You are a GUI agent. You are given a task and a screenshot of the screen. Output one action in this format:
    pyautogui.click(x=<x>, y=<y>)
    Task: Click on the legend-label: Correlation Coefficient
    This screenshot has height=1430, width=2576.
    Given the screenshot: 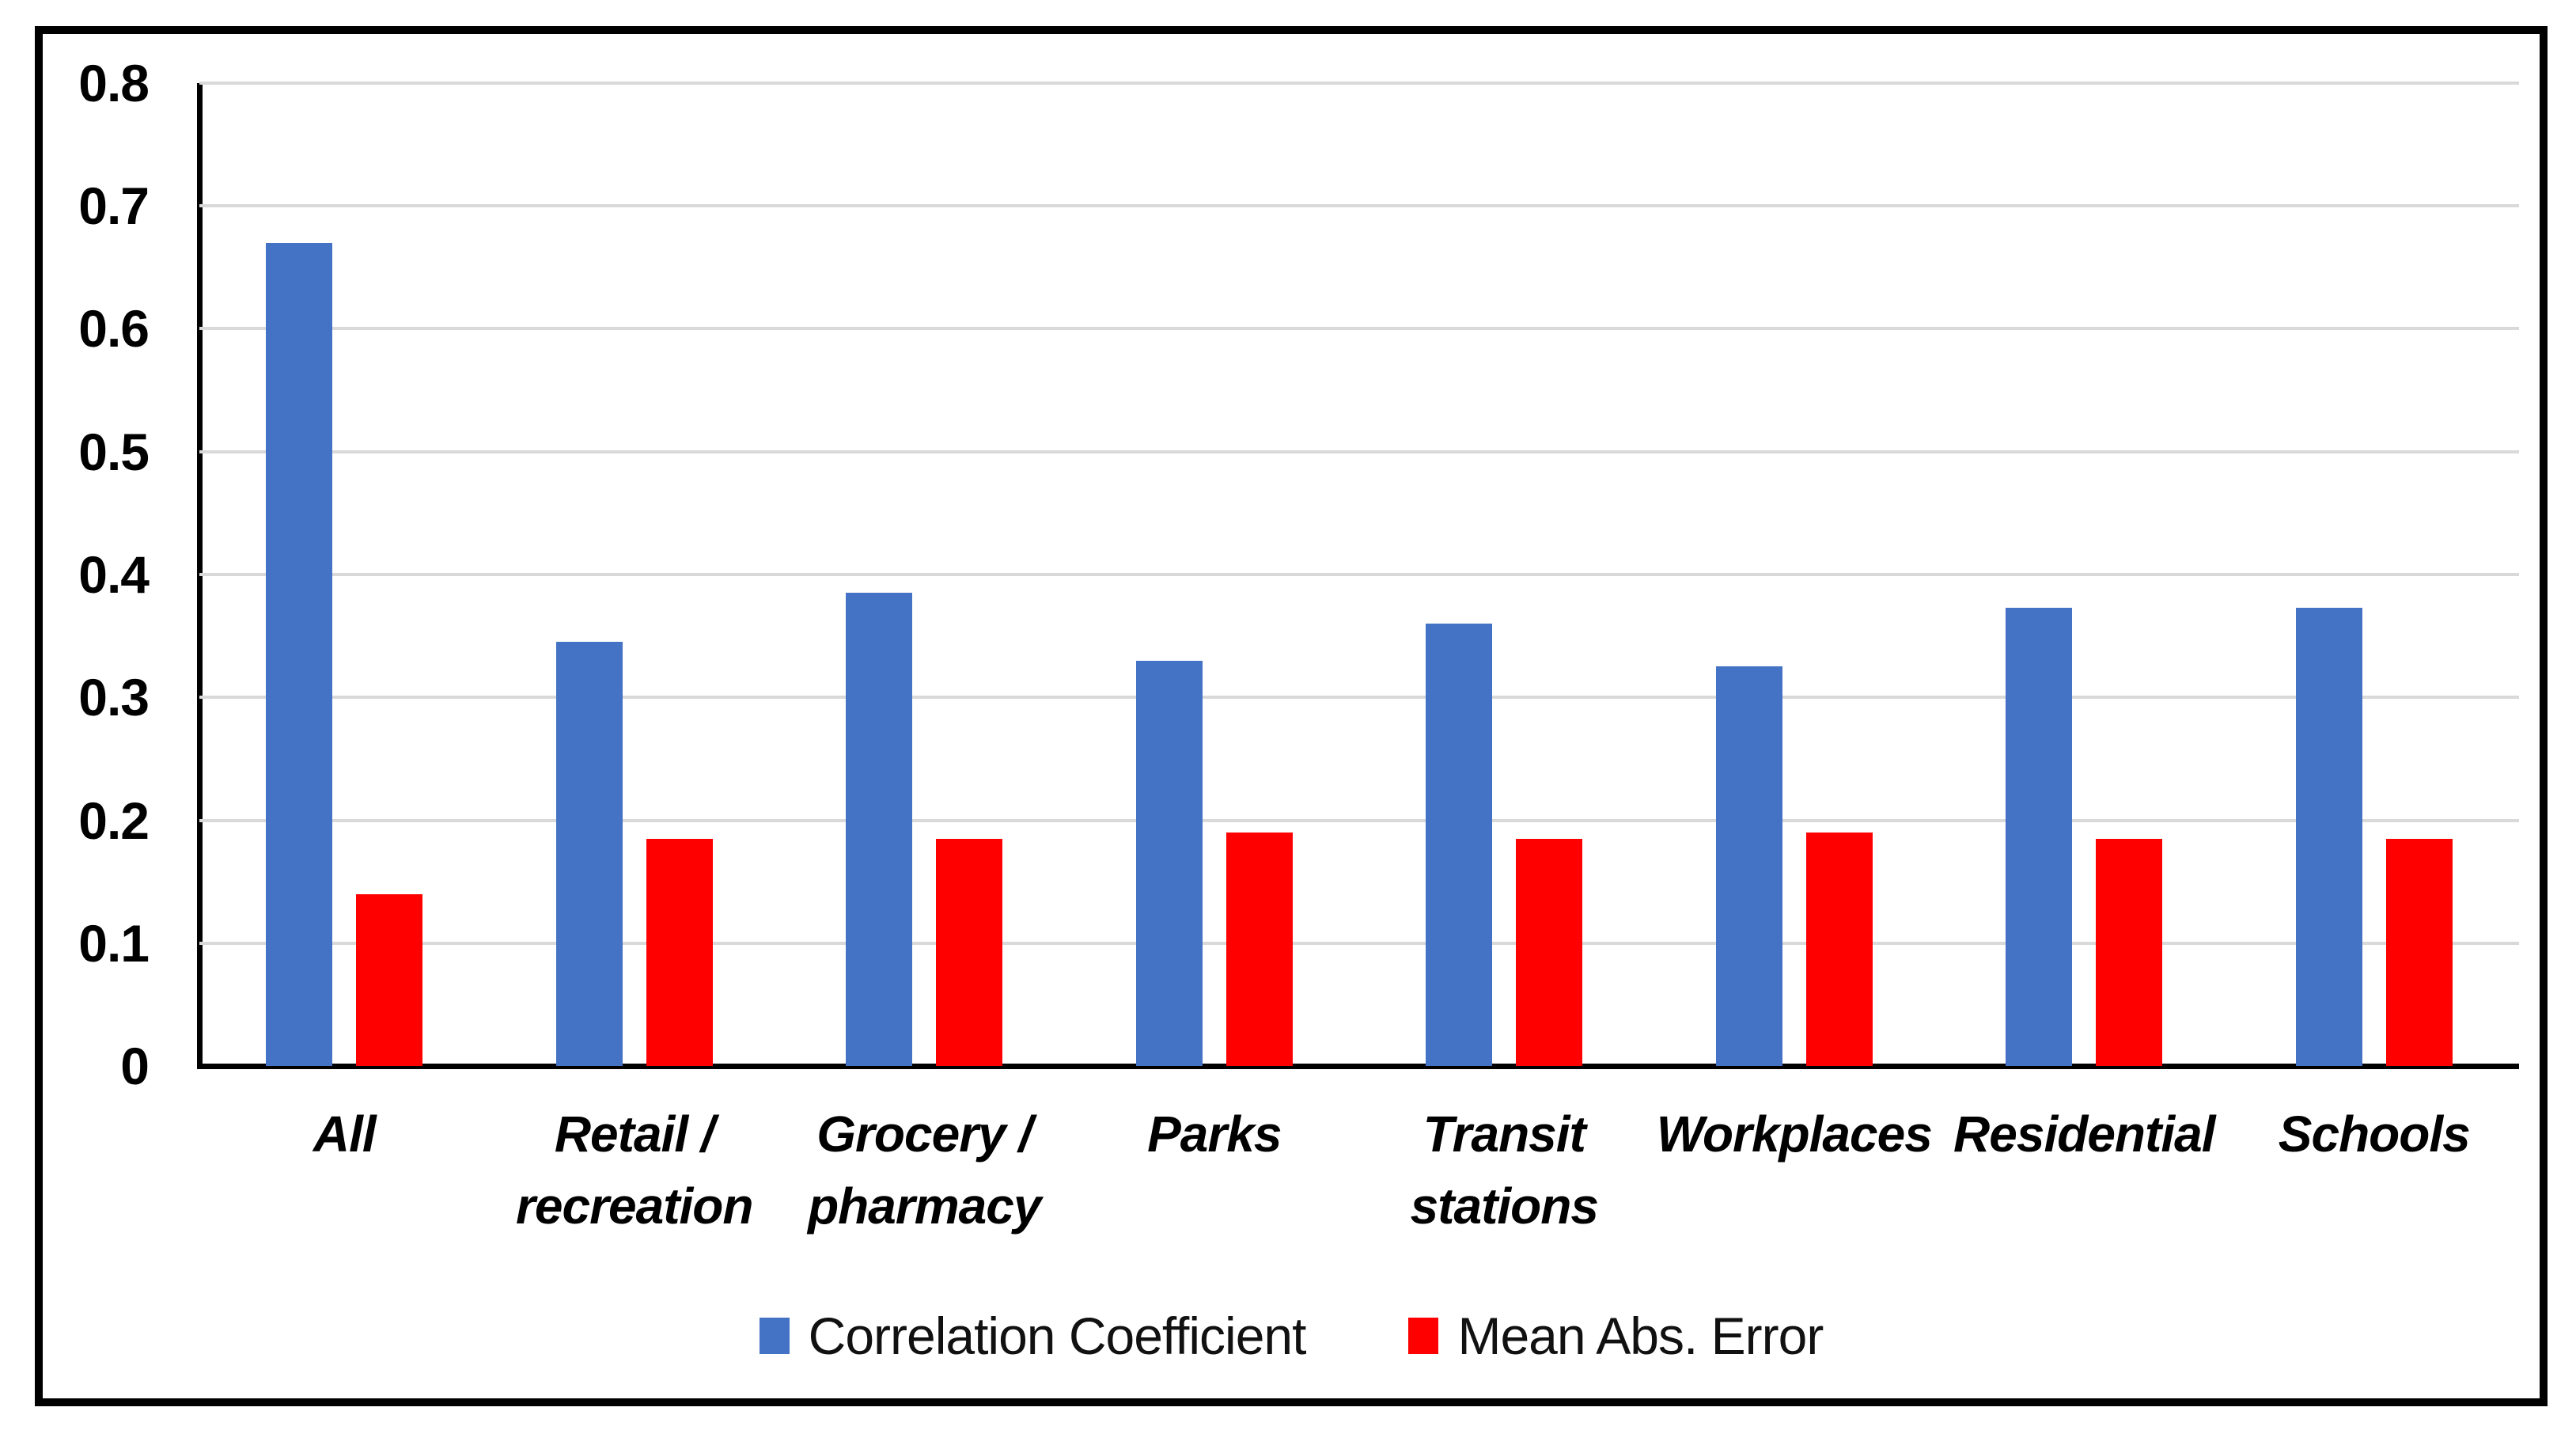 What is the action you would take?
    pyautogui.click(x=1057, y=1336)
    